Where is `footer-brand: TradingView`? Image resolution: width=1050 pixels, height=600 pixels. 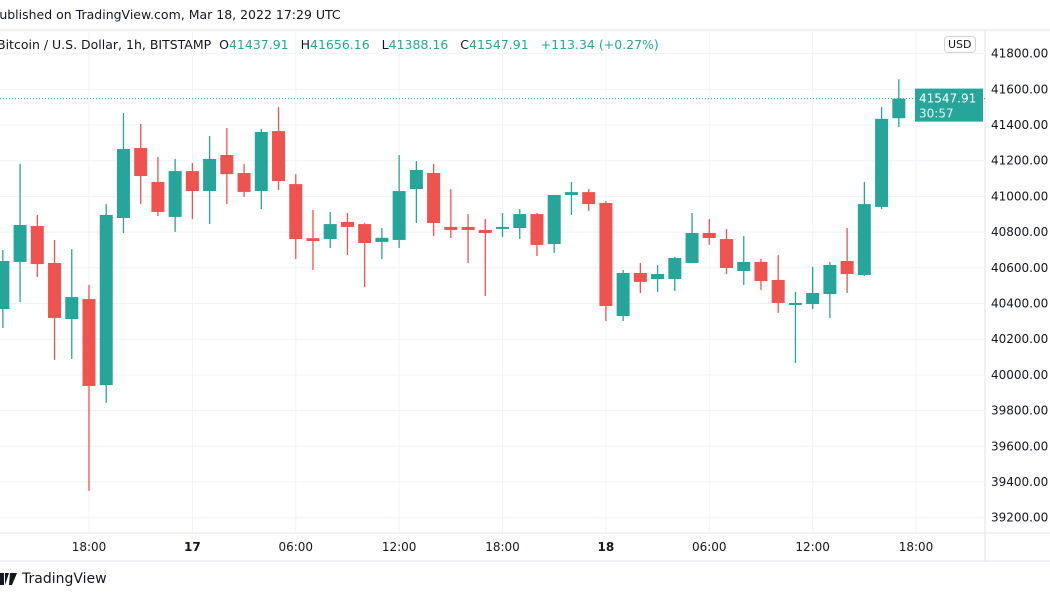 footer-brand: TradingView is located at coordinates (53, 579).